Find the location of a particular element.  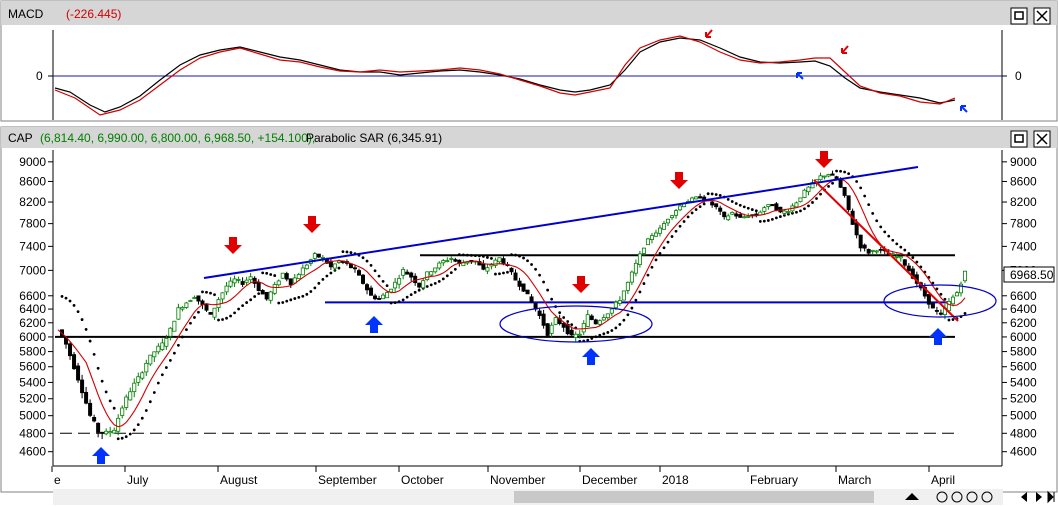

zoom-out-icon is located at coordinates (942, 497).